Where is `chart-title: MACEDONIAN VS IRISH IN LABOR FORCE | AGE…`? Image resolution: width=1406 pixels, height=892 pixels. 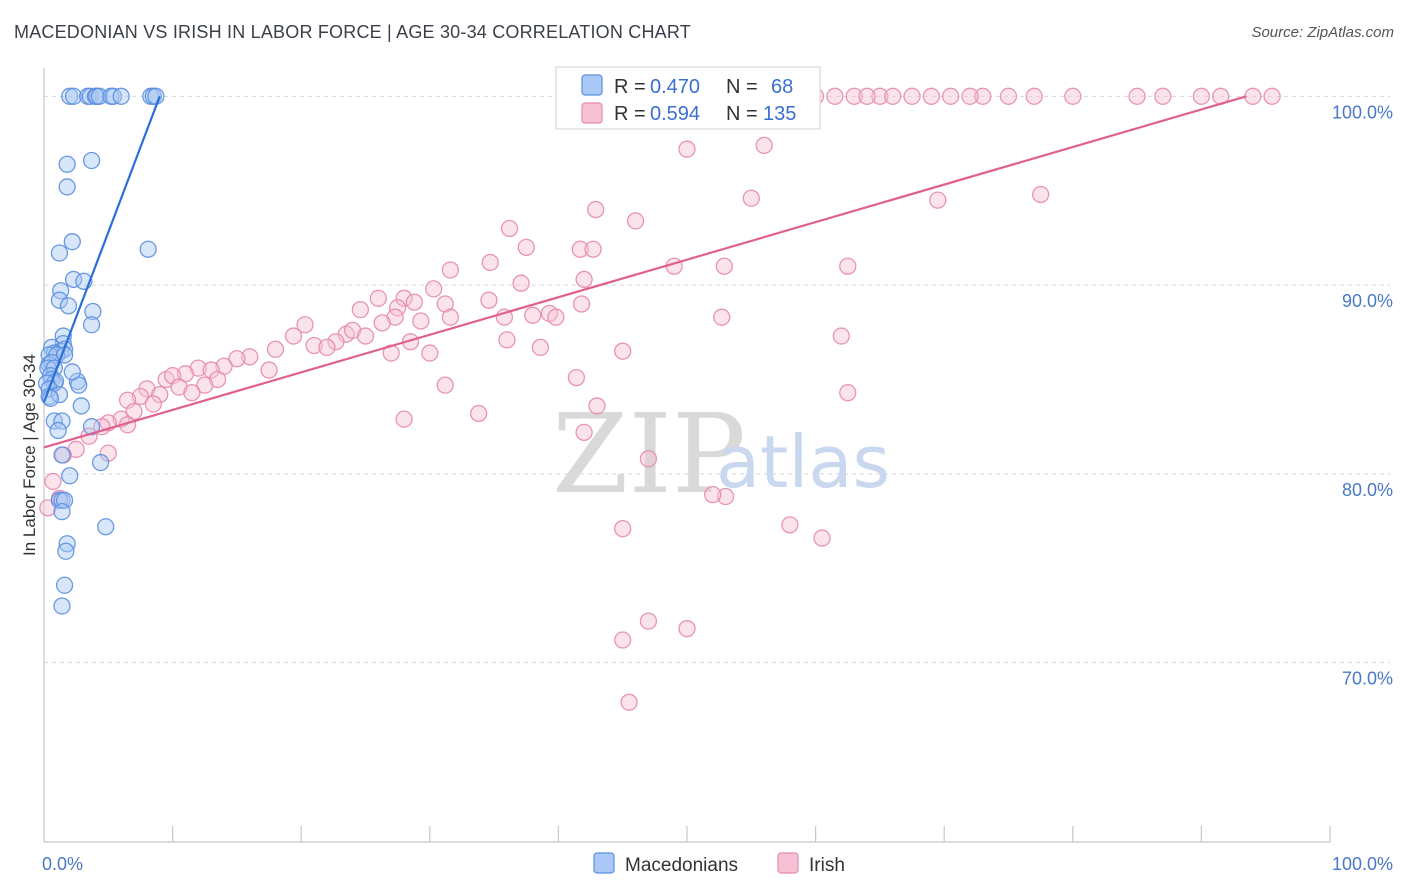
chart-title: MACEDONIAN VS IRISH IN LABOR FORCE | AGE… is located at coordinates (352, 32).